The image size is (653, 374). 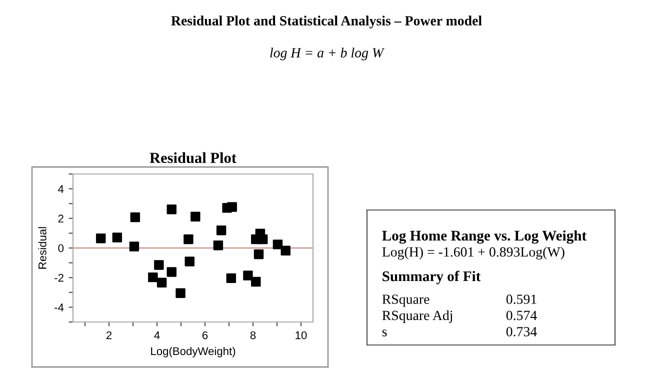 What do you see at coordinates (42, 248) in the screenshot?
I see `y-axis-title: Residual` at bounding box center [42, 248].